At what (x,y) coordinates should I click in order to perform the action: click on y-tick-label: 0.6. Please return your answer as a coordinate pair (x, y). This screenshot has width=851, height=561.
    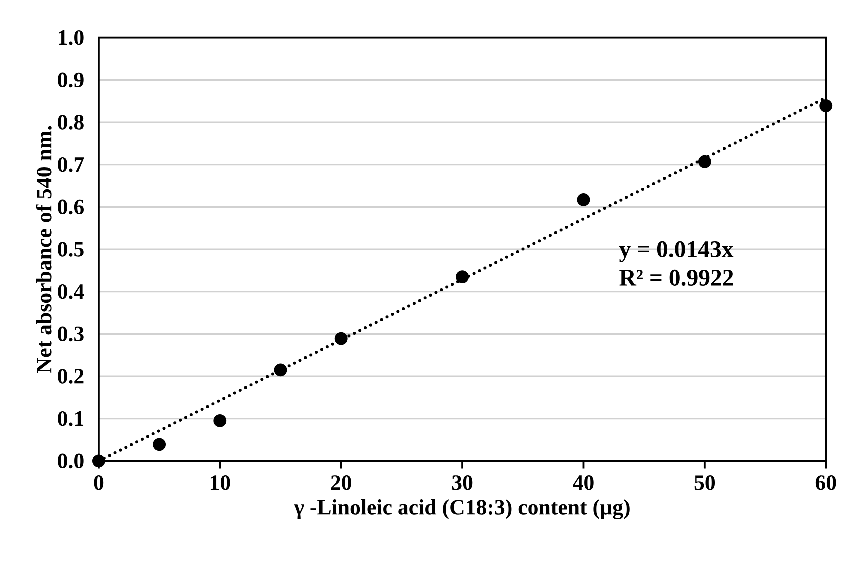
    Looking at the image, I should click on (71, 207).